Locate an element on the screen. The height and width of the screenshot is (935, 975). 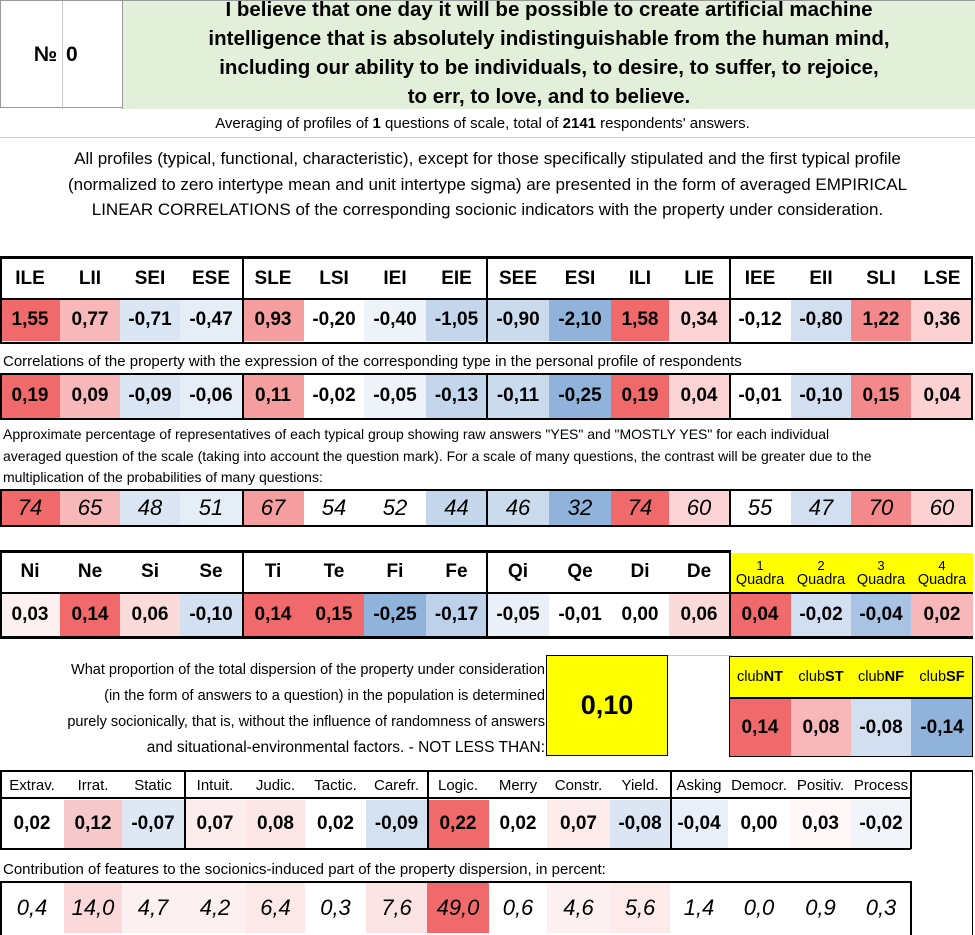
type-correlation: 0,15 is located at coordinates (881, 396).